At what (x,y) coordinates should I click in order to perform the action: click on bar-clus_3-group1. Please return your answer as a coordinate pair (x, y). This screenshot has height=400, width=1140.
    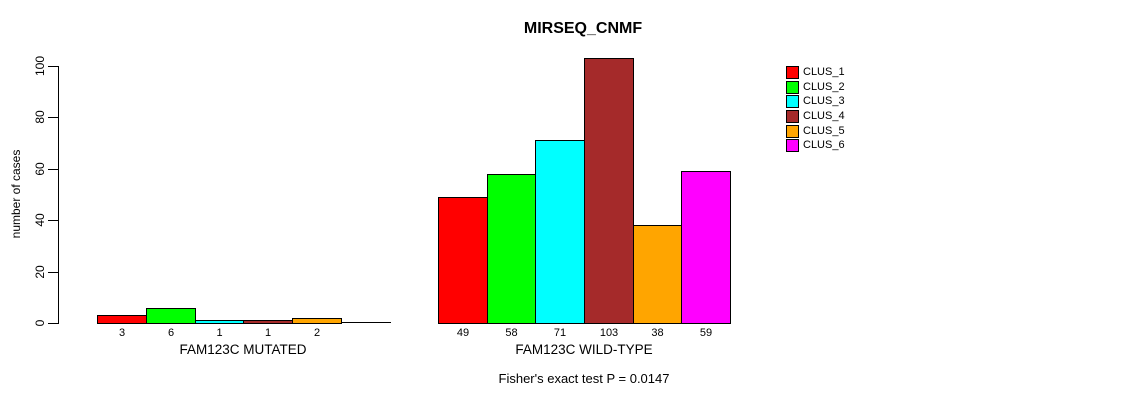
    Looking at the image, I should click on (219, 322).